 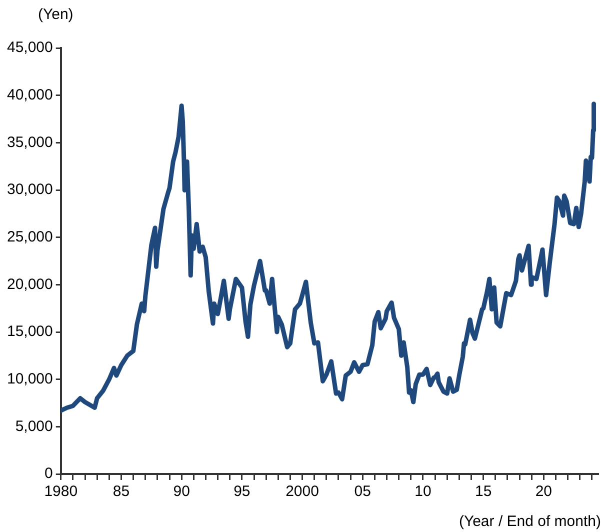 What do you see at coordinates (29, 379) in the screenshot?
I see `y-tick-label: 10,000` at bounding box center [29, 379].